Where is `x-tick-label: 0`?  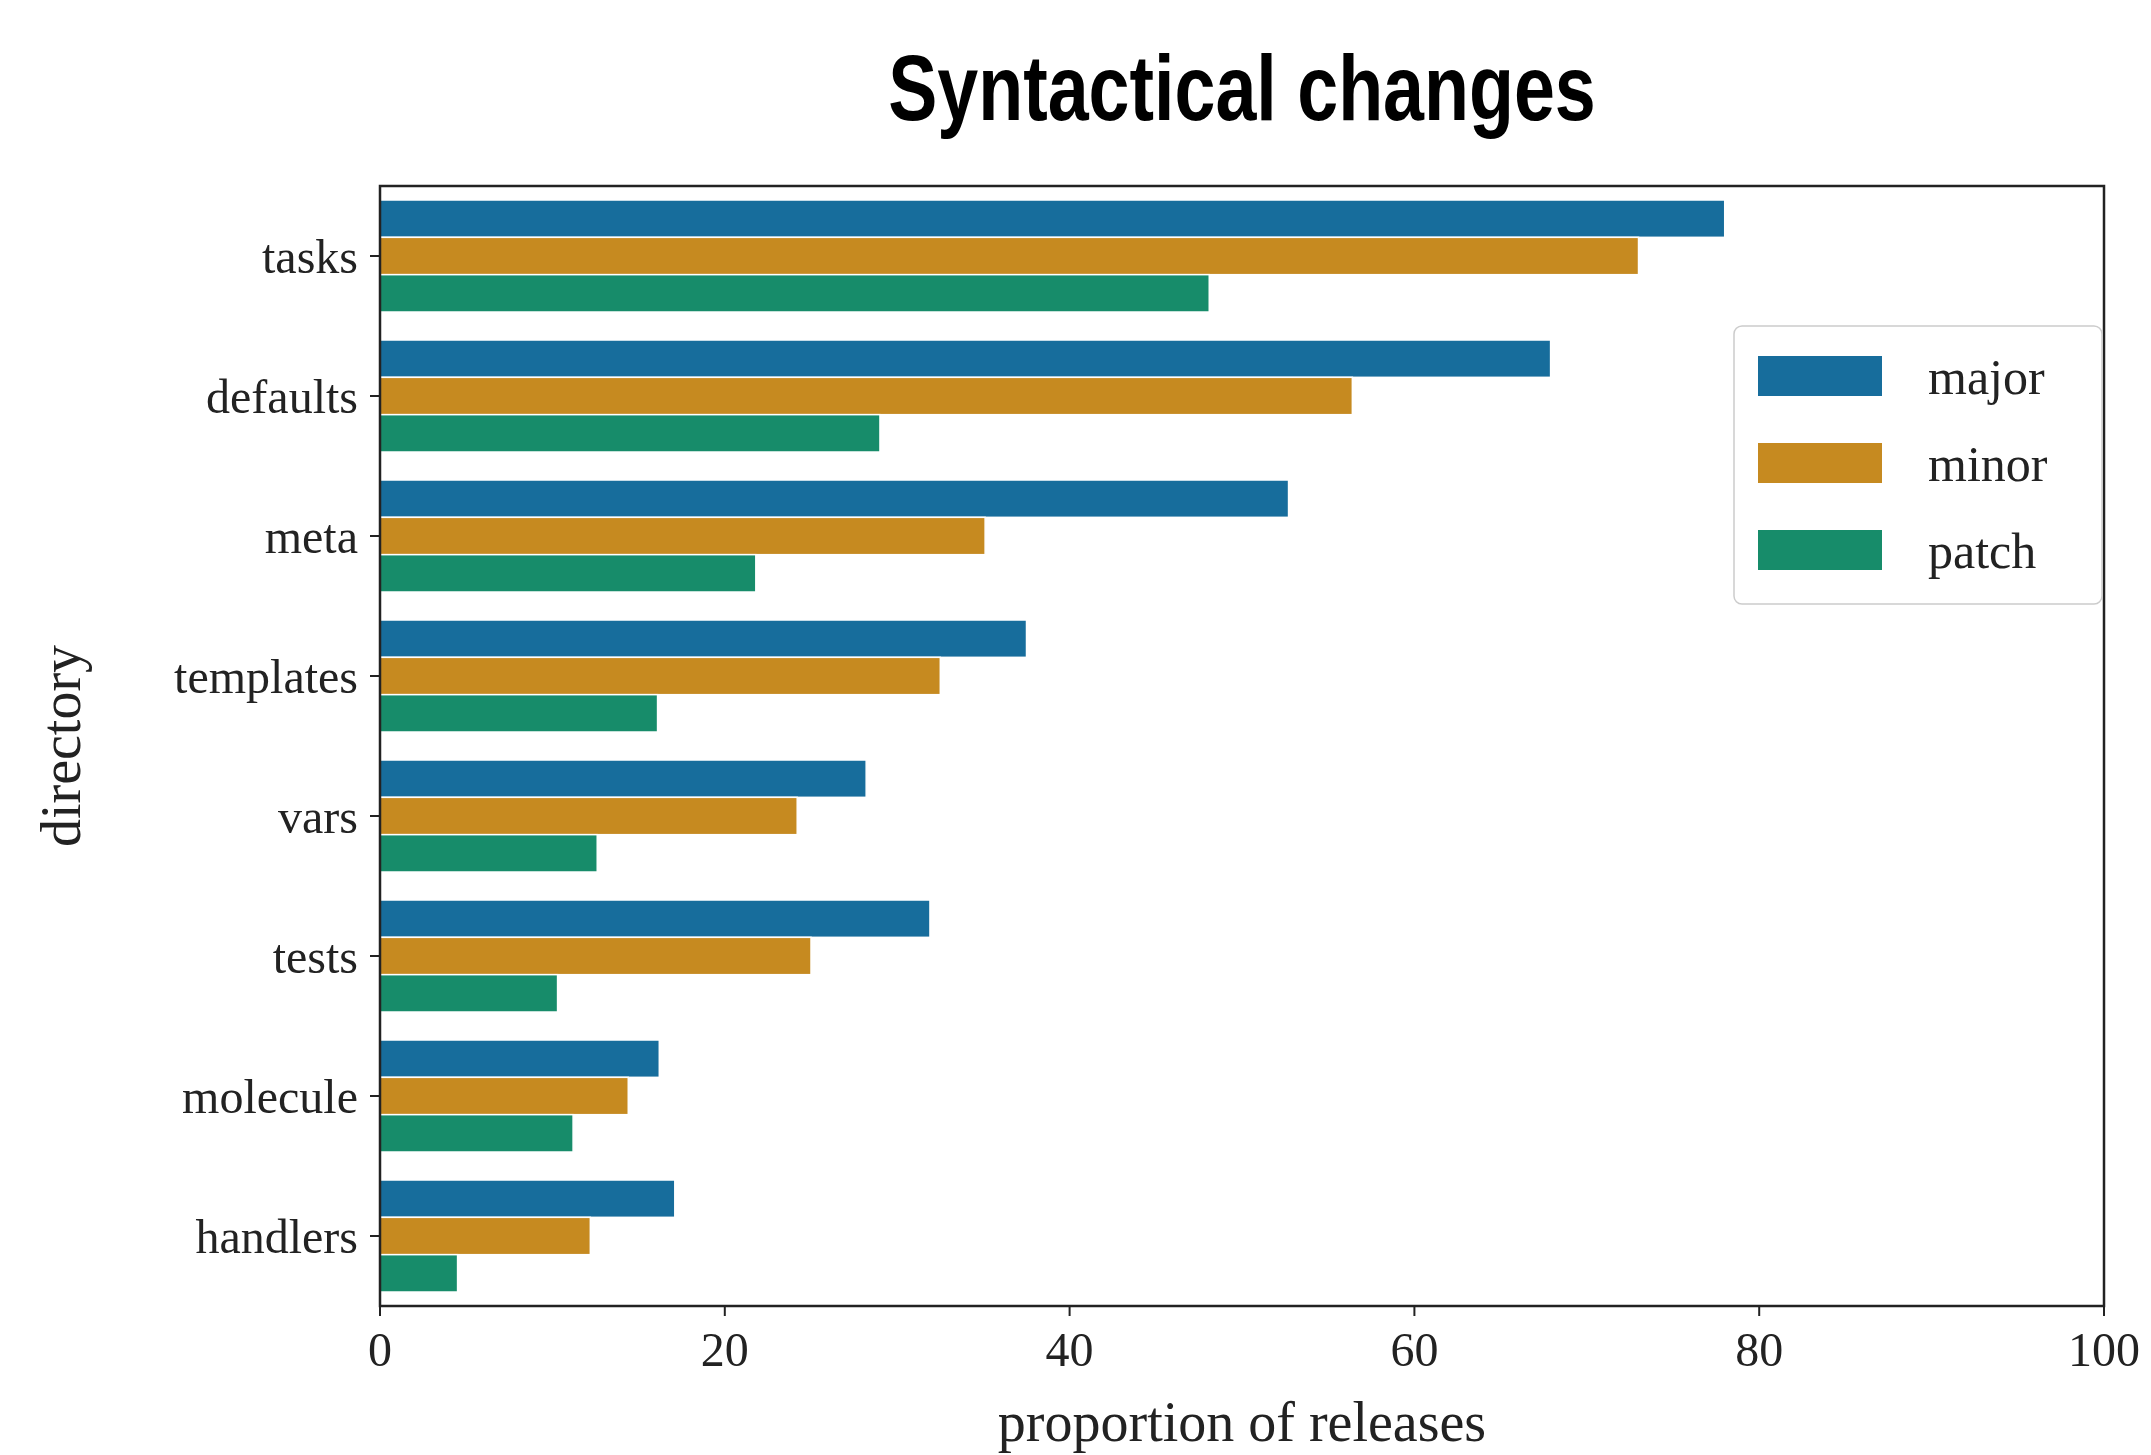
x-tick-label: 0 is located at coordinates (380, 1349).